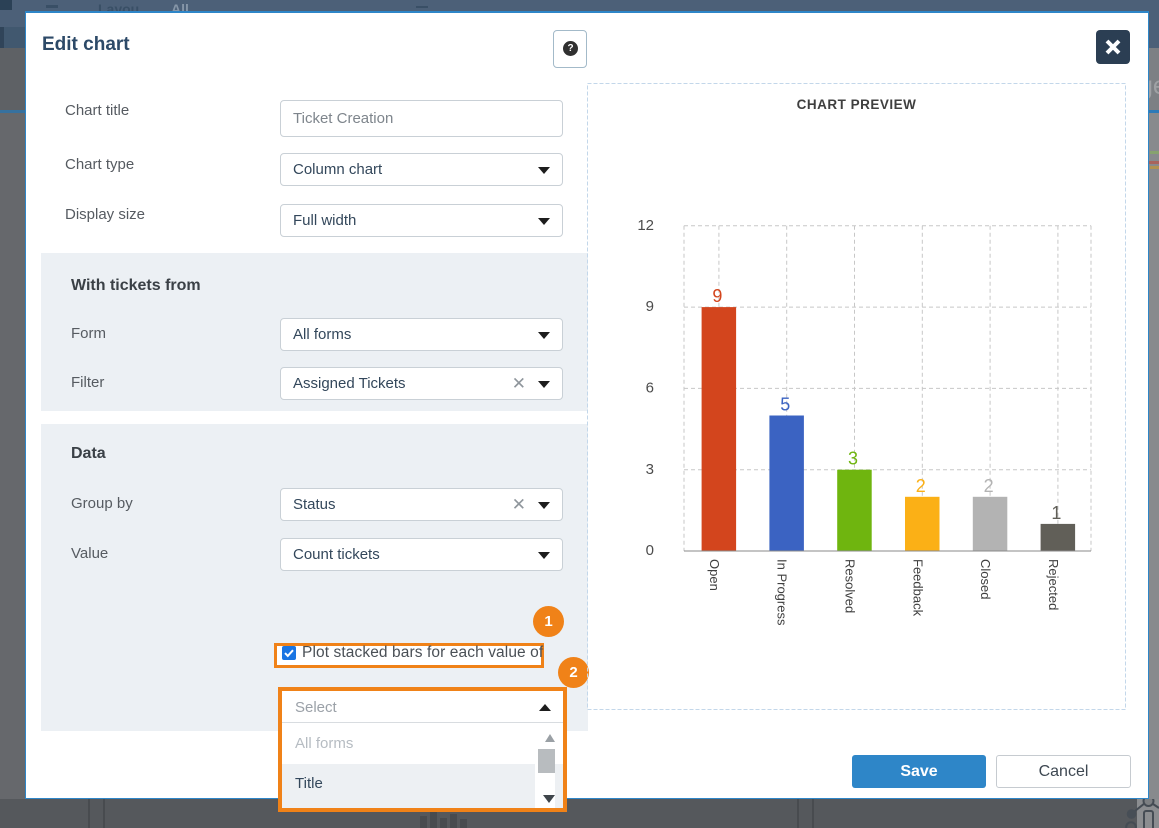 The width and height of the screenshot is (1159, 828). I want to click on svg-text: Rejected, so click(1053, 584).